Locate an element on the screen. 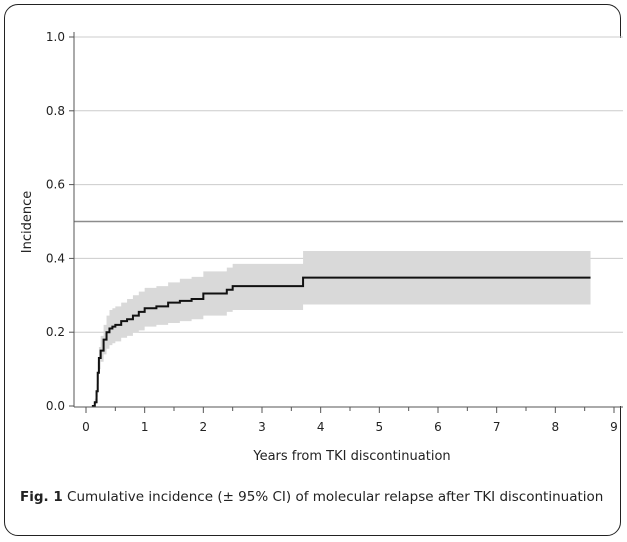  y-tick-label: 0.6 is located at coordinates (55, 185).